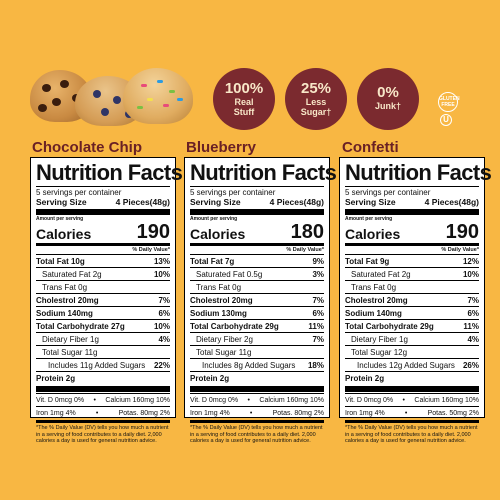 Image resolution: width=500 pixels, height=500 pixels. I want to click on flavor-title-confetti: Confetti, so click(370, 147).